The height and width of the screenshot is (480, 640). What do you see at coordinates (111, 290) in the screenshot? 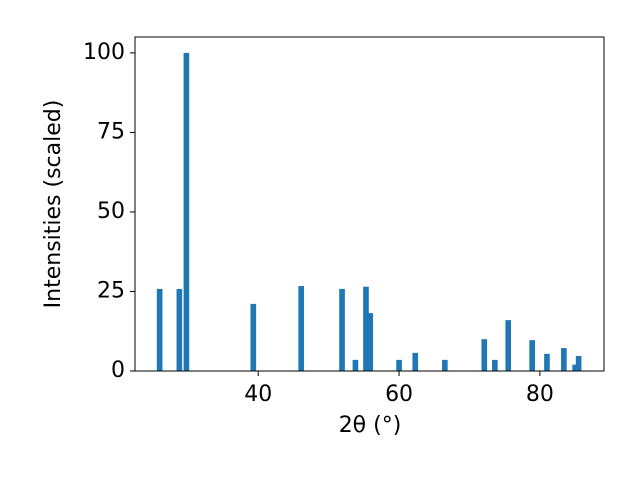
I see `y-tick-label: 25` at bounding box center [111, 290].